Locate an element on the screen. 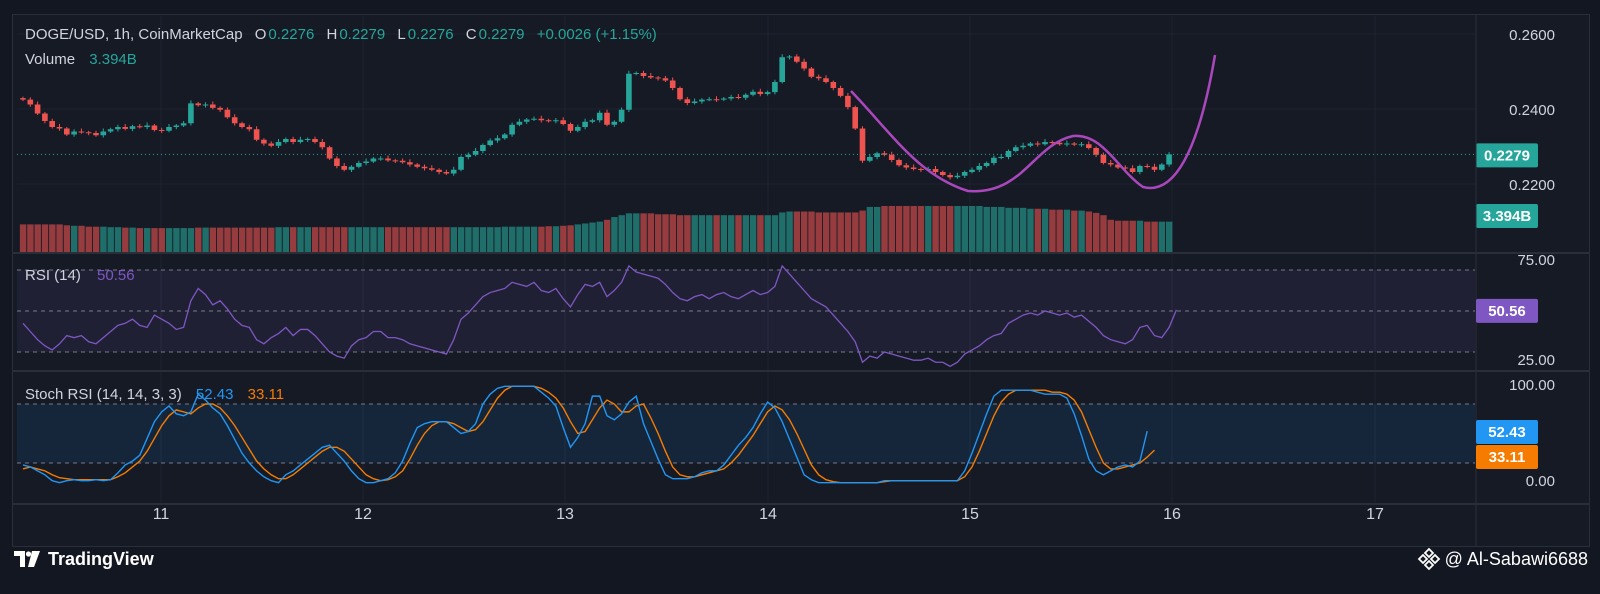 The height and width of the screenshot is (594, 1600). time-tick-label: 16 is located at coordinates (1172, 514).